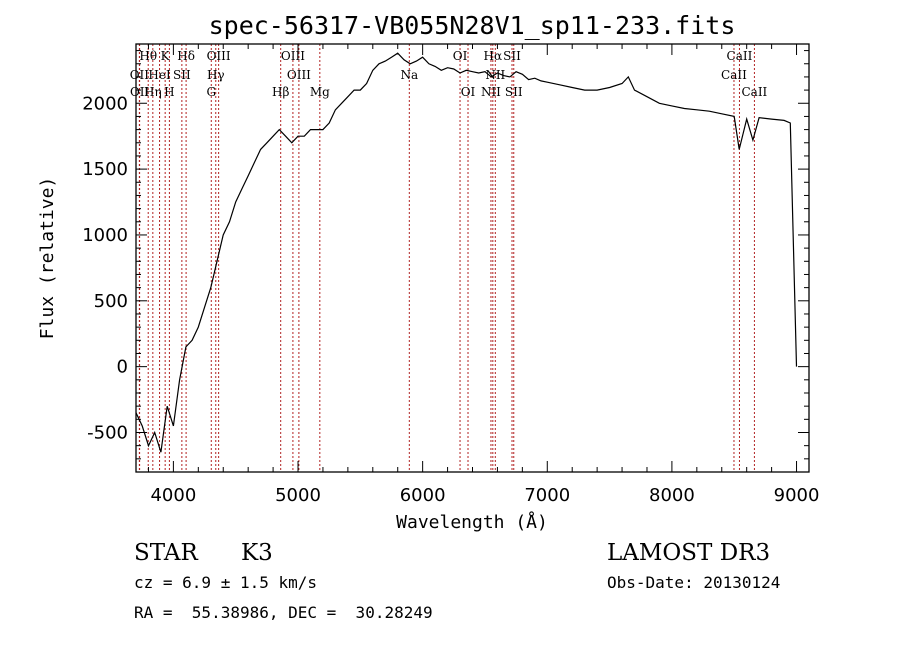 This screenshot has height=649, width=900. What do you see at coordinates (493, 56) in the screenshot?
I see `line-label: Hα` at bounding box center [493, 56].